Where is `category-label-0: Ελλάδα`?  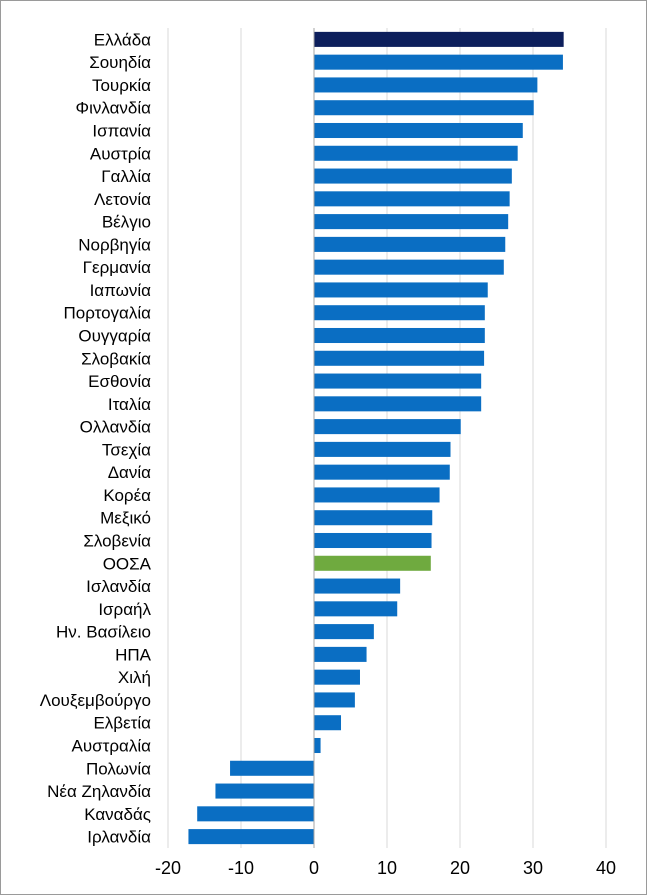
category-label-0: Ελλάδα is located at coordinates (122, 39).